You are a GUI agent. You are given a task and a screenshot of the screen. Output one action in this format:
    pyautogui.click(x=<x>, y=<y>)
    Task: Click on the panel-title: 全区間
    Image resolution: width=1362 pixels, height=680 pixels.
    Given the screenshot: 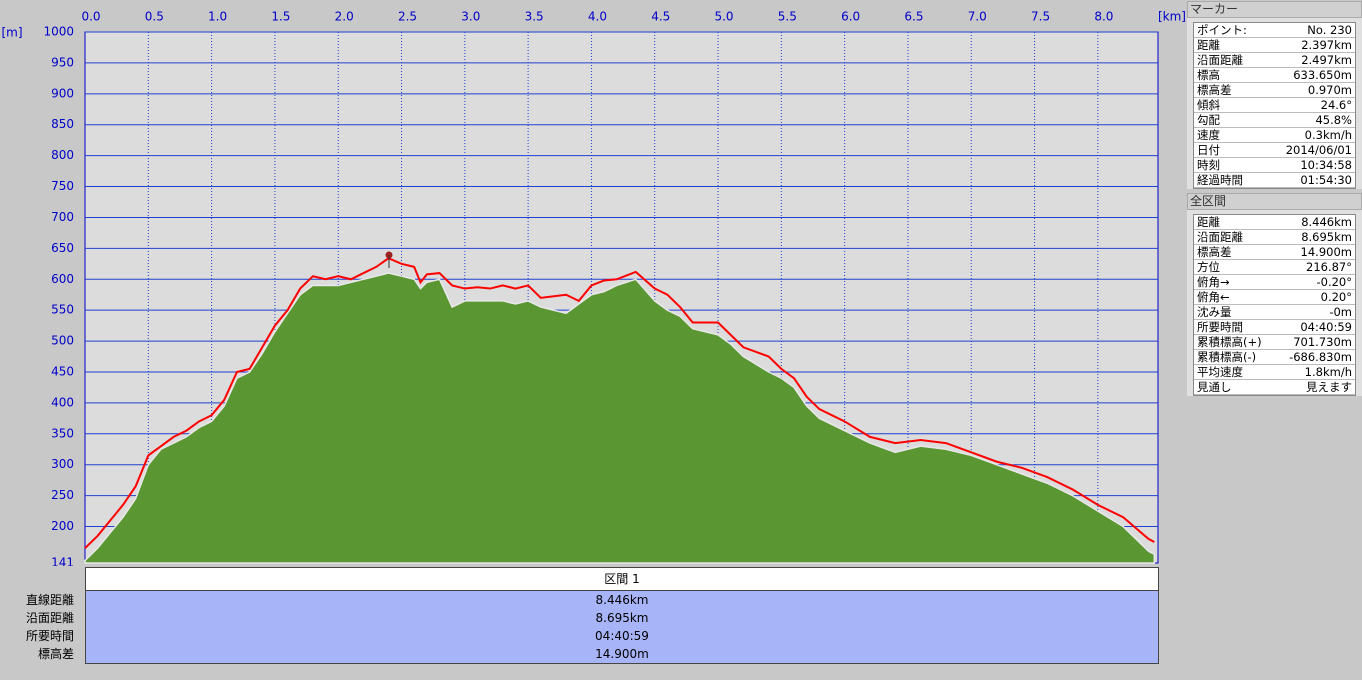 What is the action you would take?
    pyautogui.click(x=1274, y=201)
    